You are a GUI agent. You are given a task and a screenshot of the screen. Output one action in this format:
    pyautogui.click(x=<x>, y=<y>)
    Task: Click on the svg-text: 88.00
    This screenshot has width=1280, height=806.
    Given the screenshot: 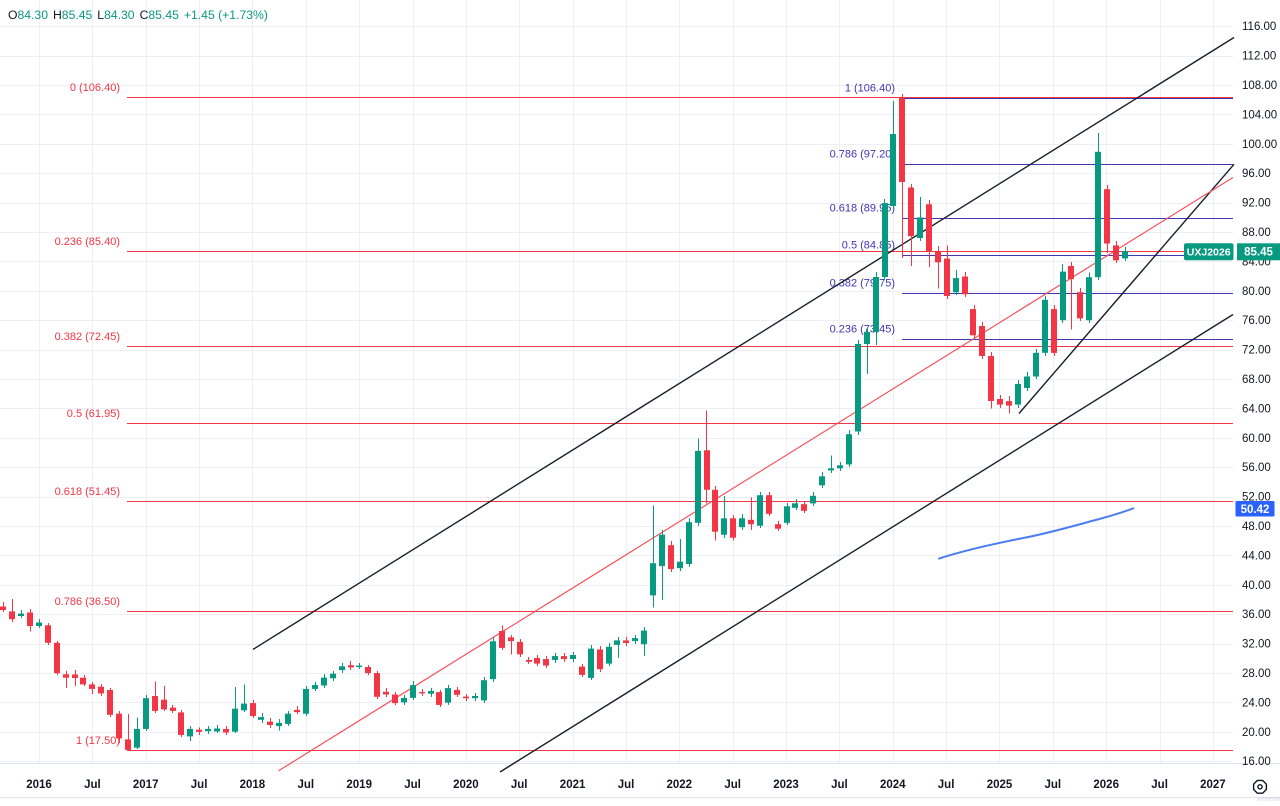 What is the action you would take?
    pyautogui.click(x=1256, y=233)
    